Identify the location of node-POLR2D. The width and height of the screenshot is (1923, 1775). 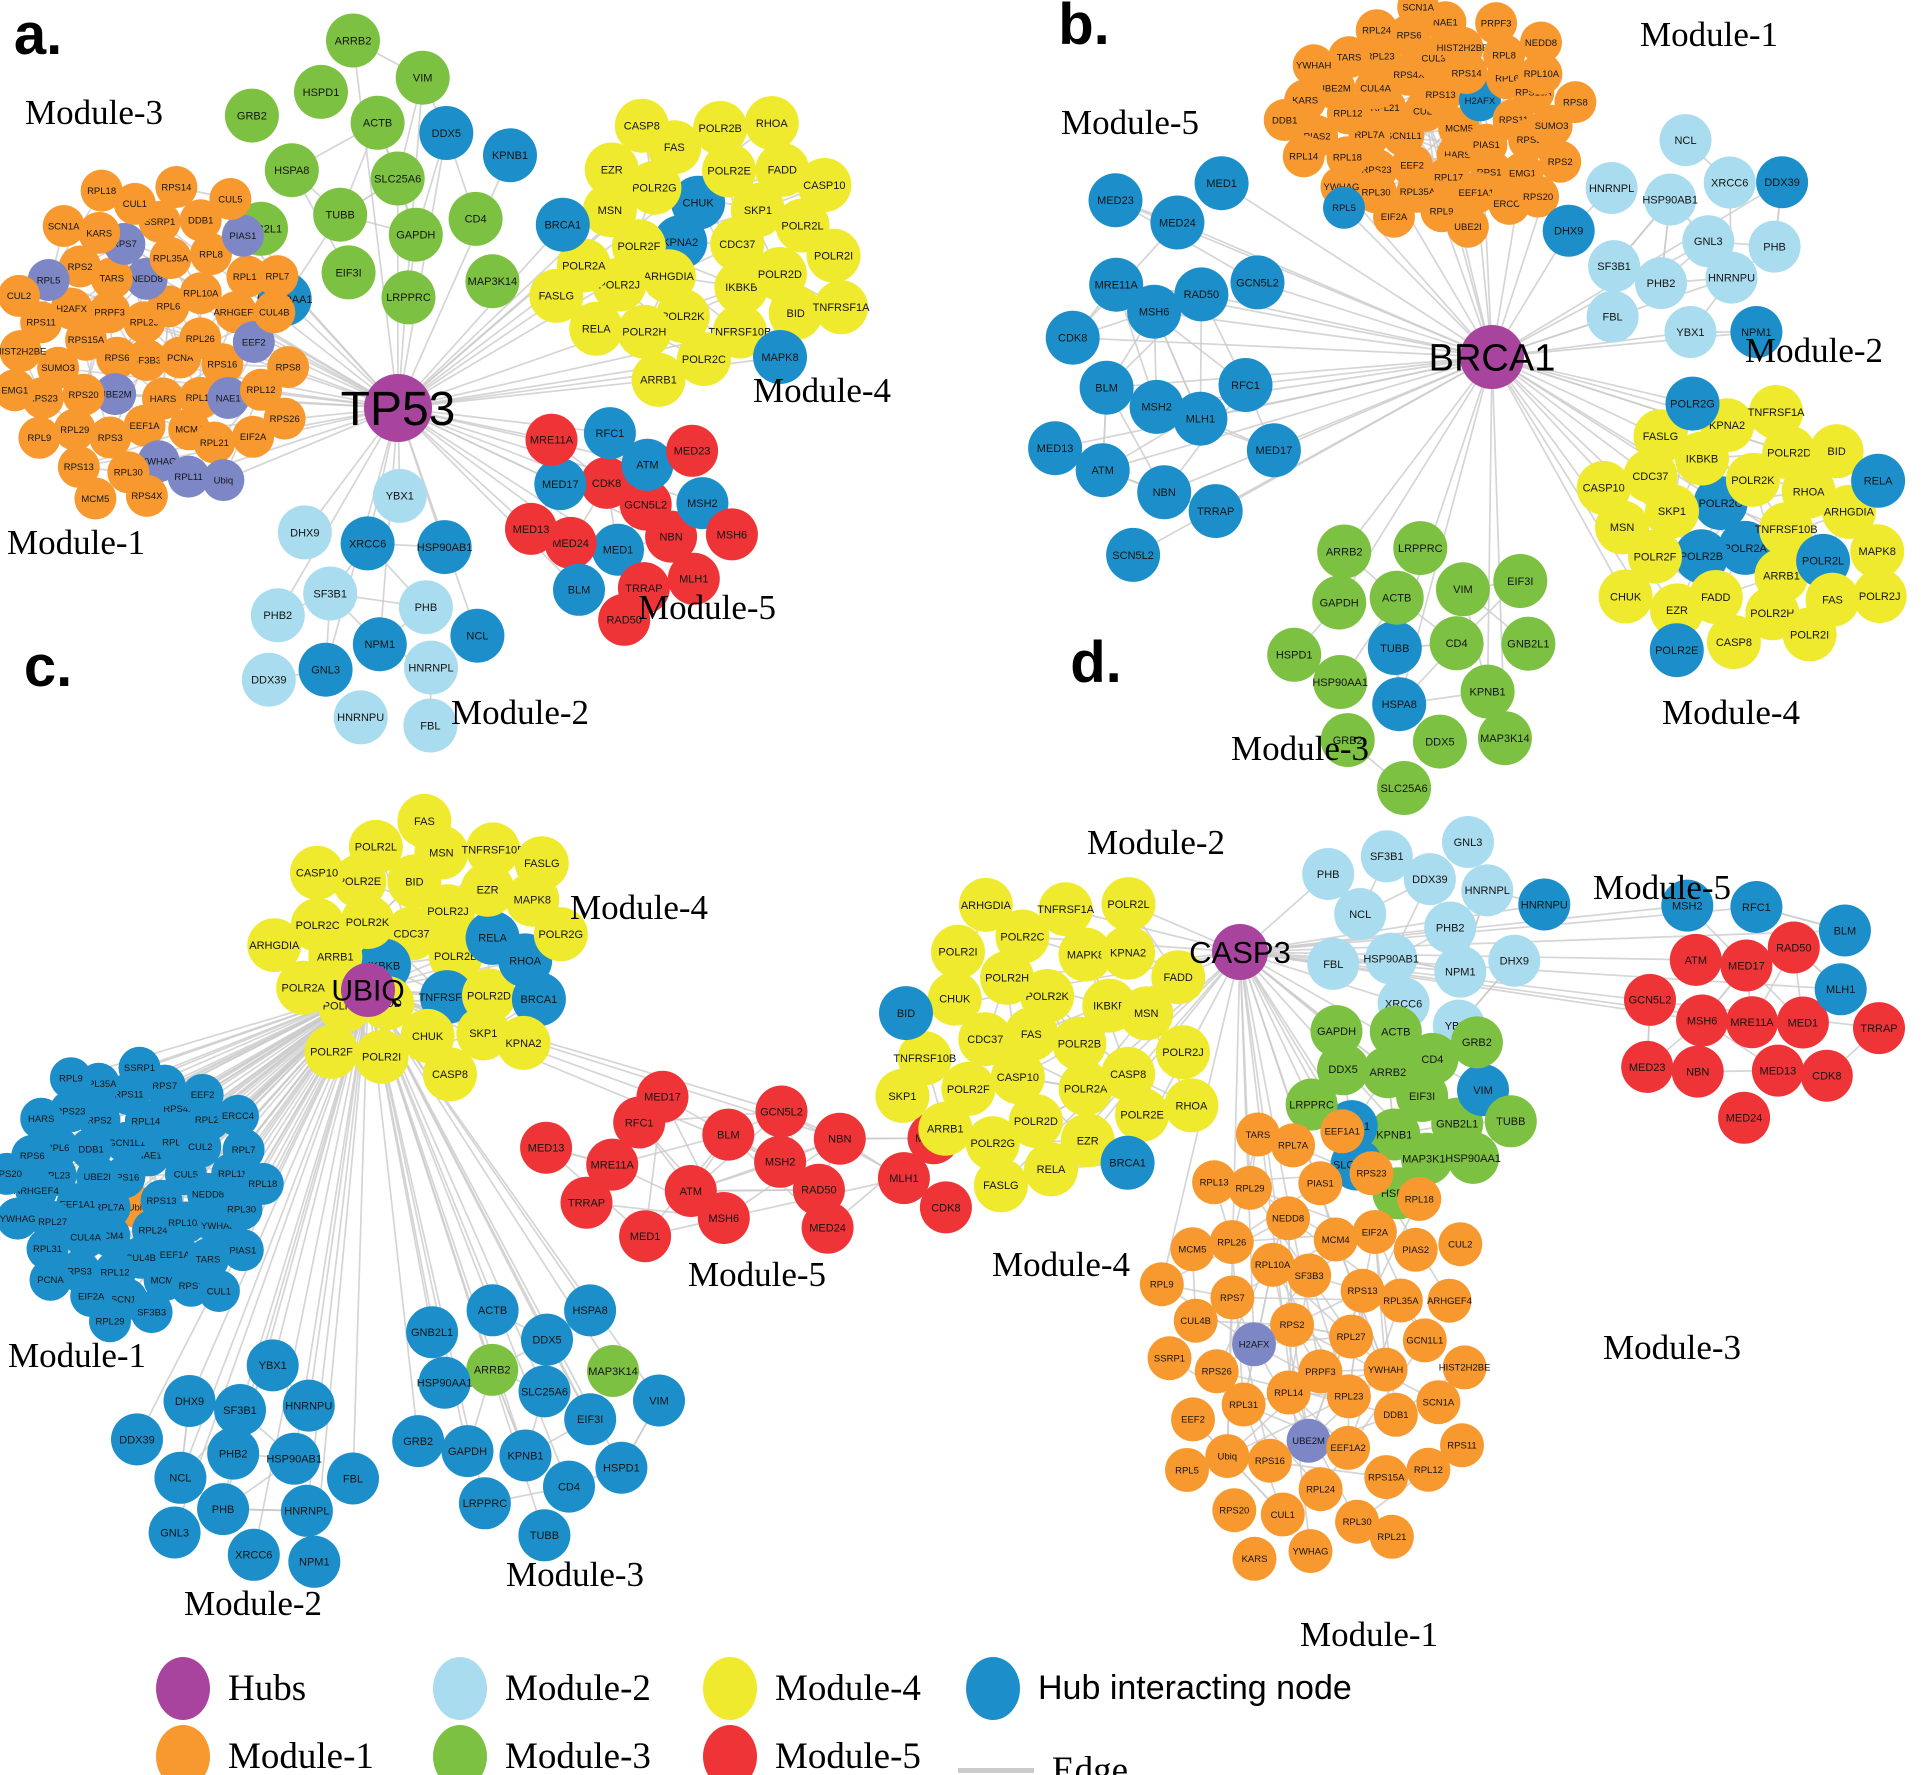
(1789, 452).